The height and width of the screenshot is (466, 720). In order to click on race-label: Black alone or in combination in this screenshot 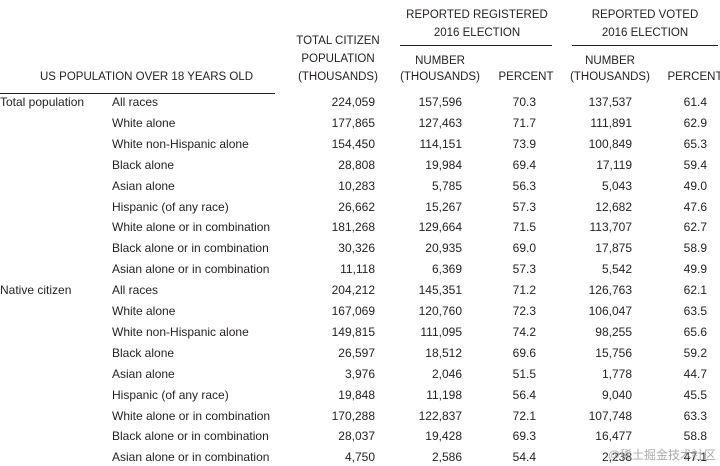, I will do `click(190, 248)`.